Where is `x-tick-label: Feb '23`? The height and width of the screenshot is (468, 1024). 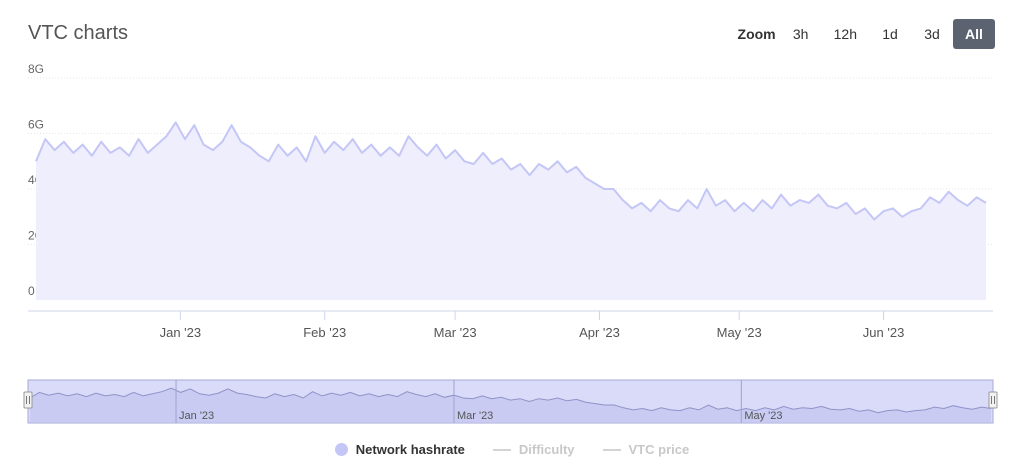 x-tick-label: Feb '23 is located at coordinates (324, 332).